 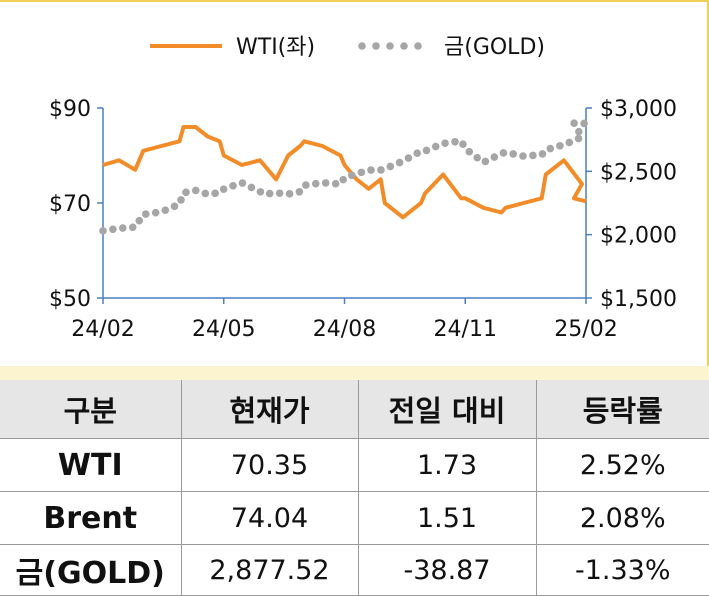 I want to click on right-tick-label: $1,500, so click(x=638, y=299).